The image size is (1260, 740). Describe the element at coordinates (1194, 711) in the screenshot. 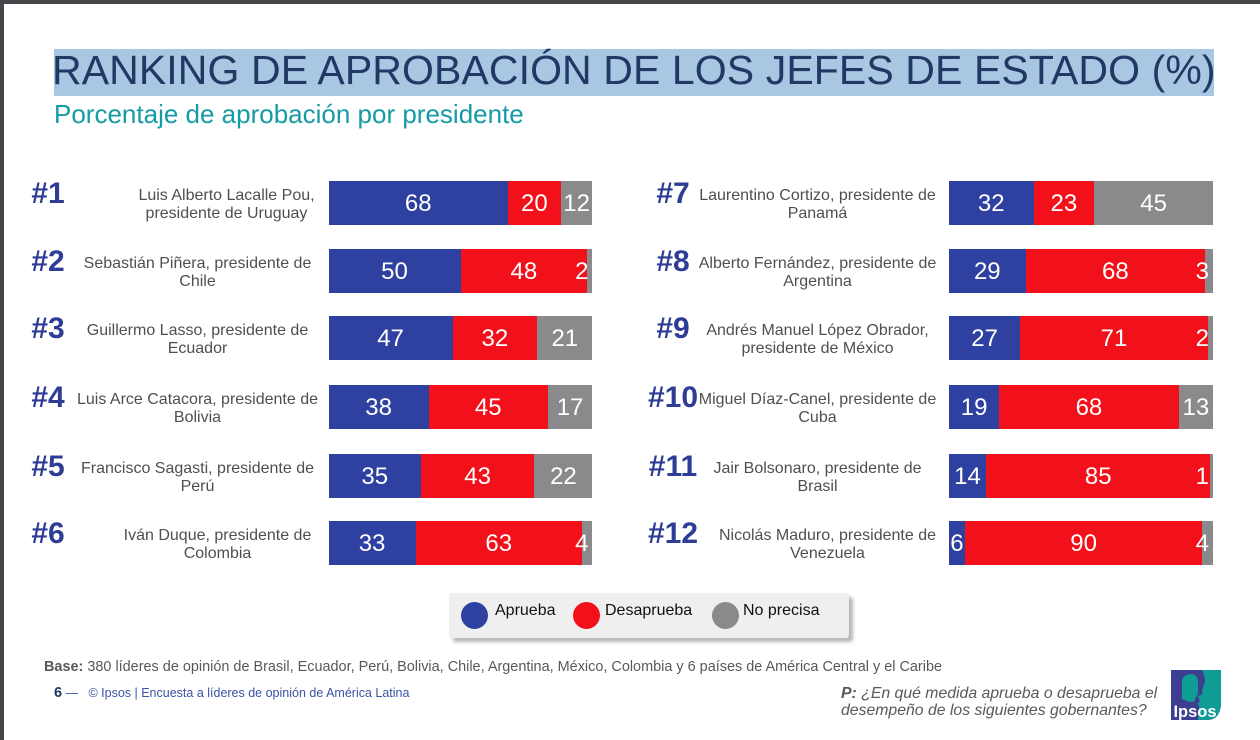

I see `svg-text: Ipsos` at that location.